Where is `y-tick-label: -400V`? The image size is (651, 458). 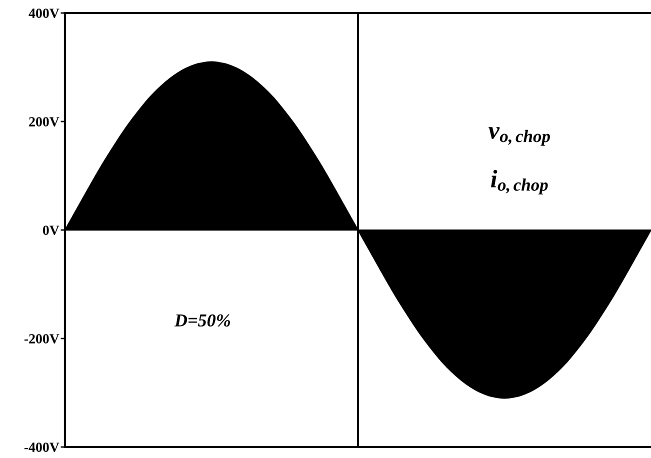
y-tick-label: -400V is located at coordinates (42, 447).